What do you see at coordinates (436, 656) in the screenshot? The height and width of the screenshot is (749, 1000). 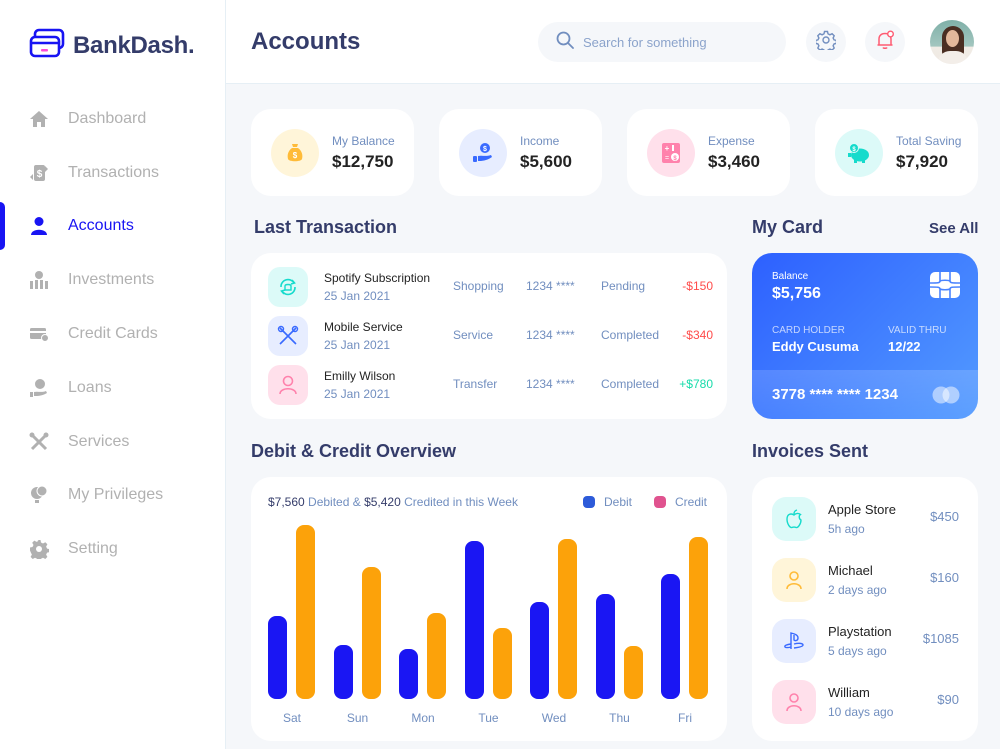 I see `bar-credit-mon` at bounding box center [436, 656].